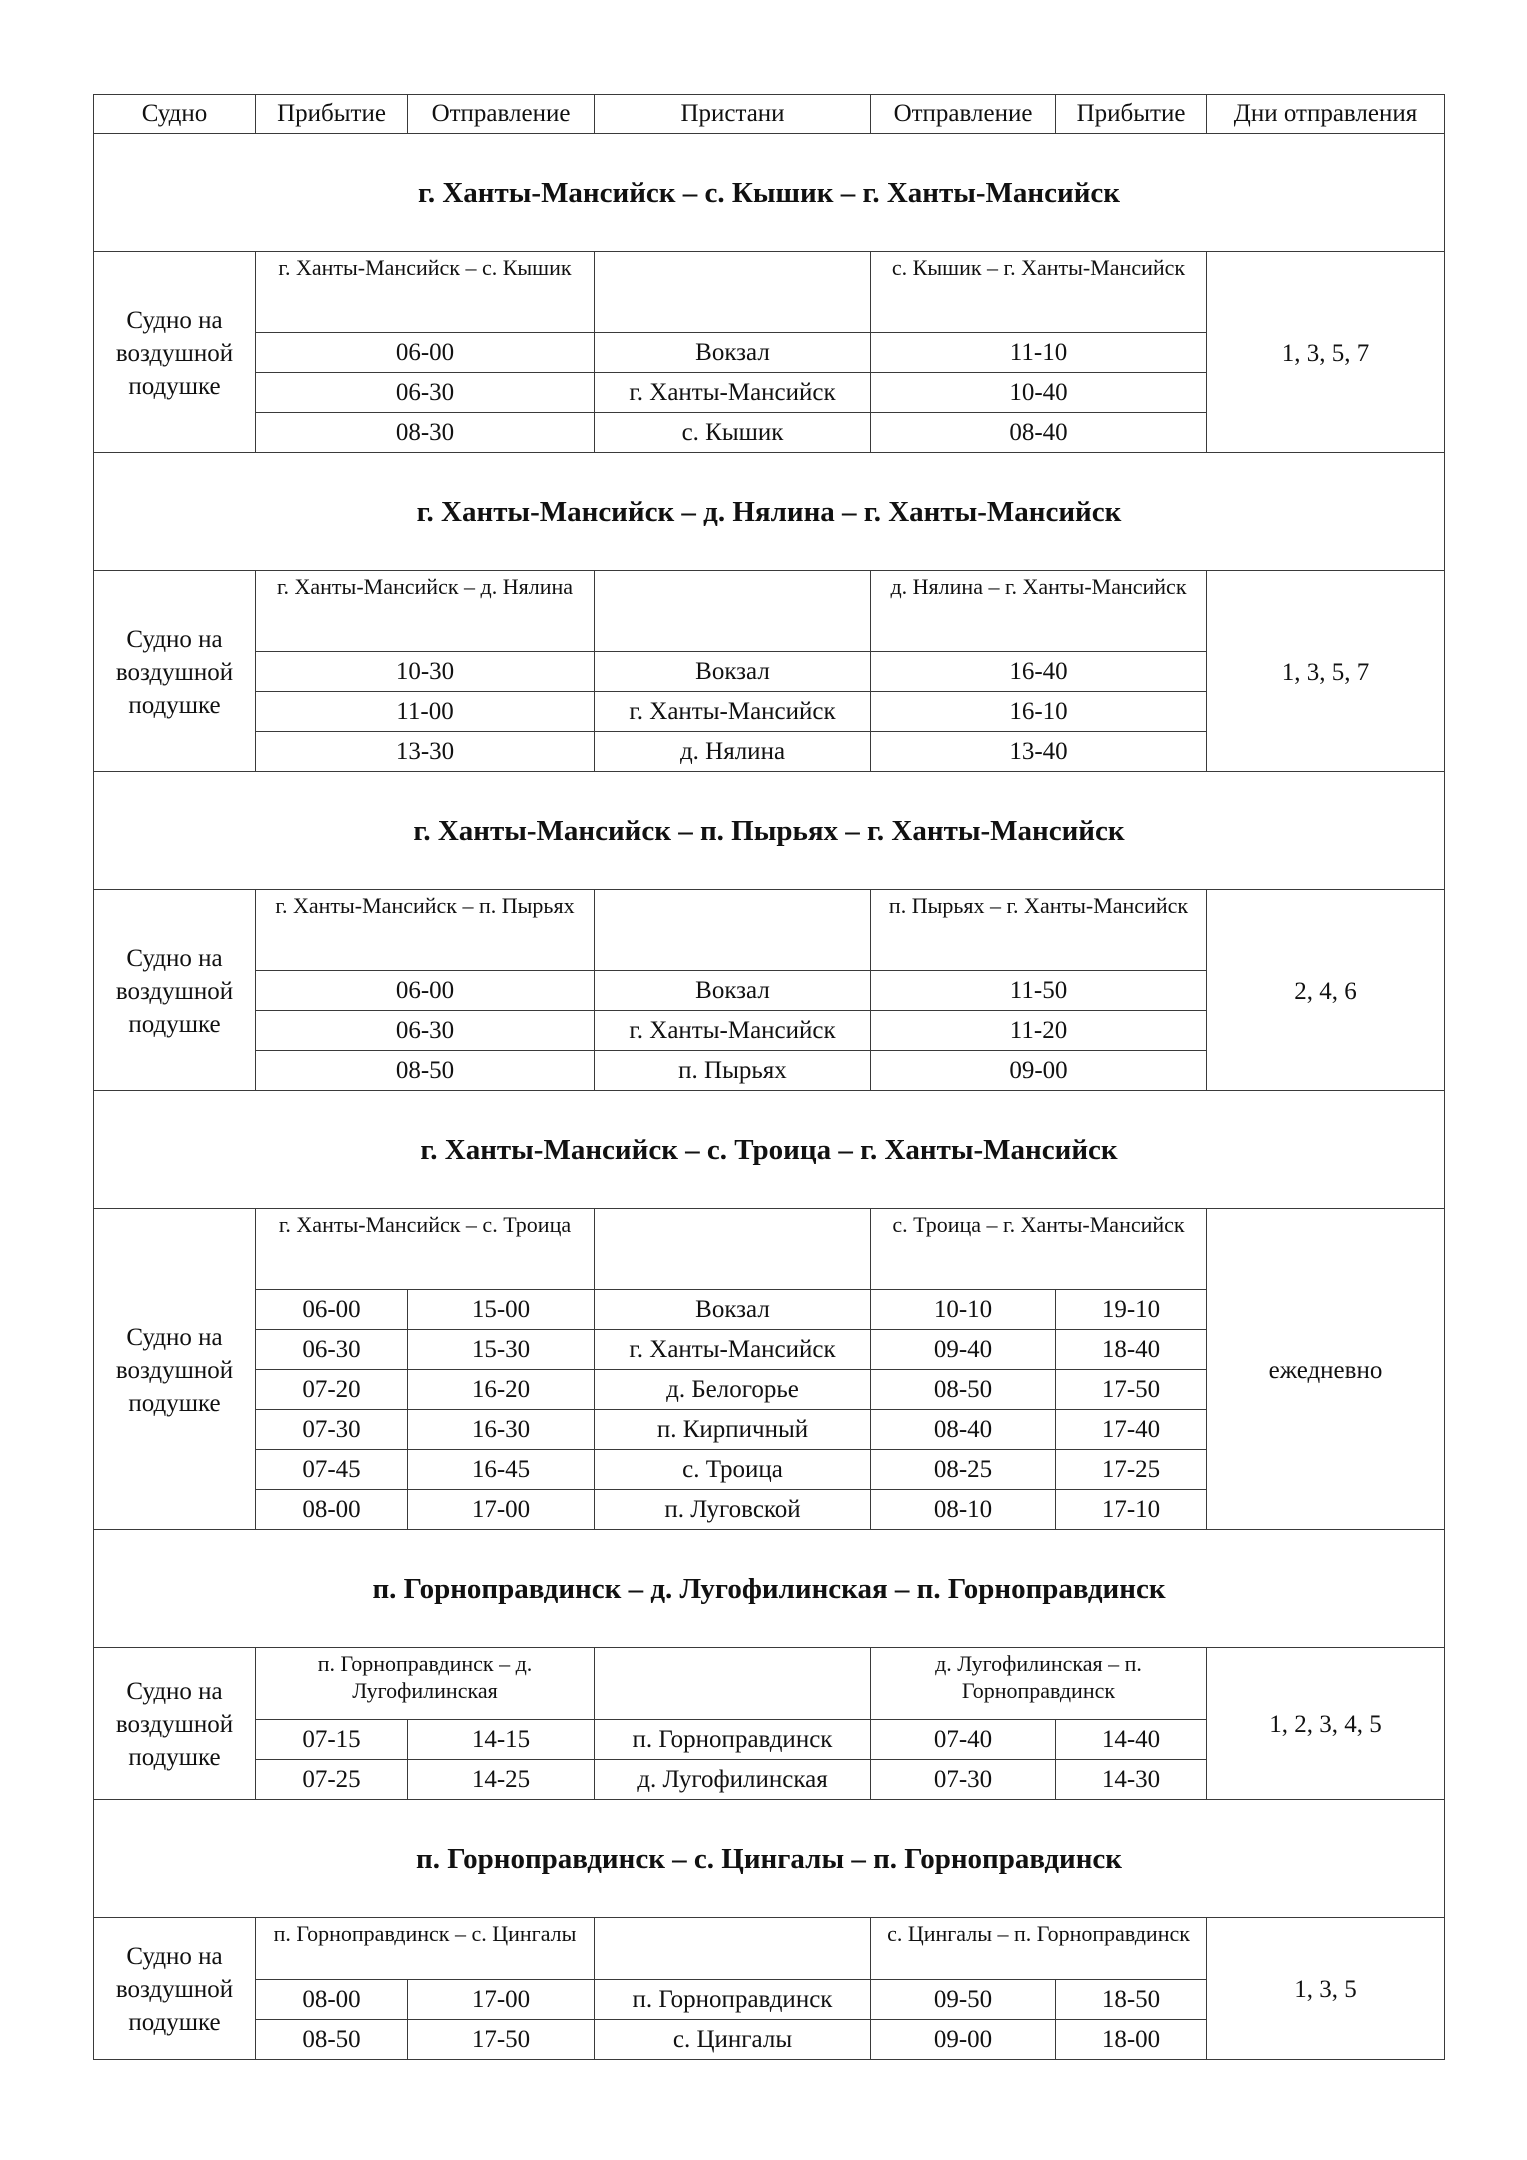 The width and height of the screenshot is (1527, 2160). Describe the element at coordinates (425, 671) in the screenshot. I see `outbound-time: 10-30` at that location.